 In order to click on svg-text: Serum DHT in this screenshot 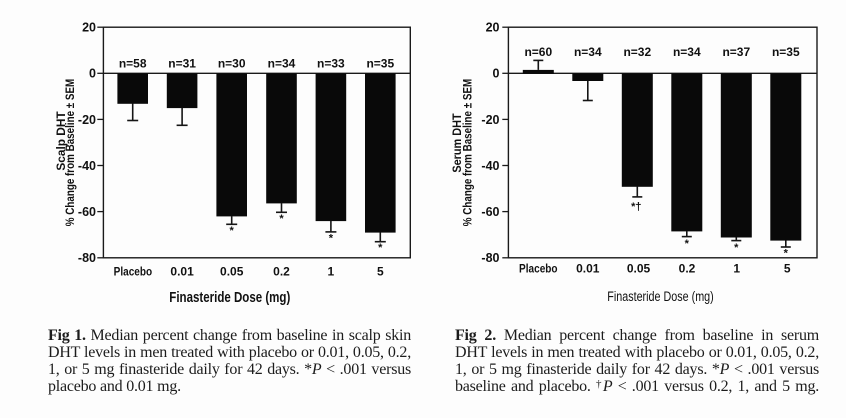, I will do `click(457, 143)`.